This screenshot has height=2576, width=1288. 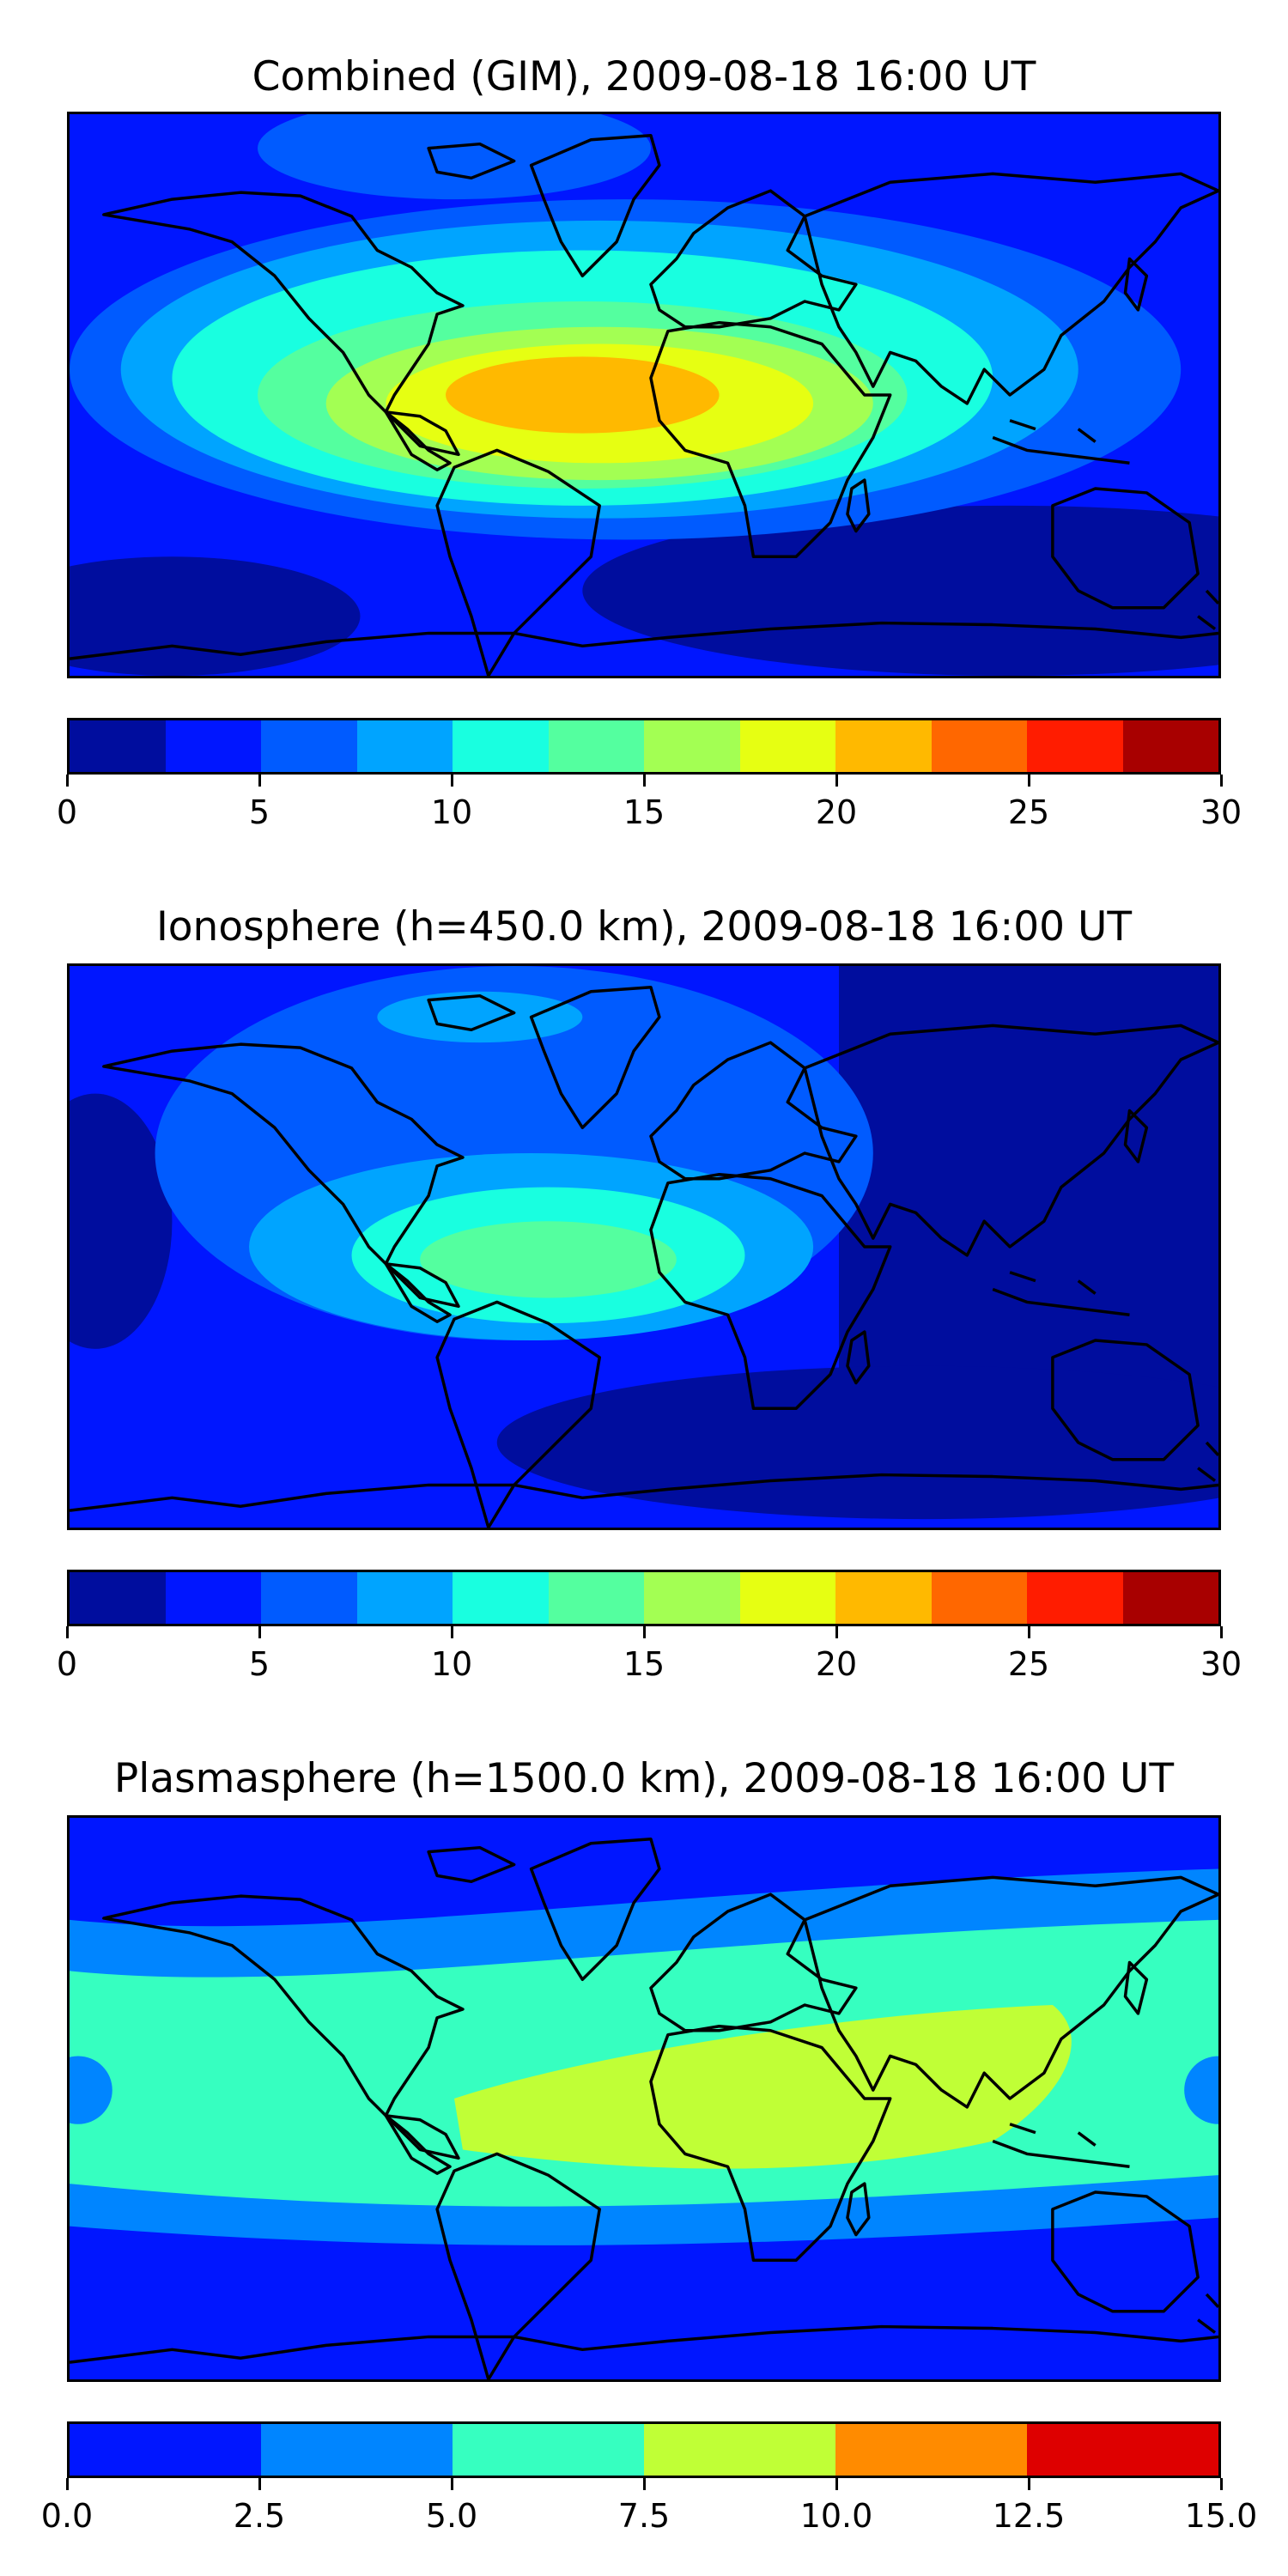 I want to click on field-level-0-east, so click(x=1028, y=1188).